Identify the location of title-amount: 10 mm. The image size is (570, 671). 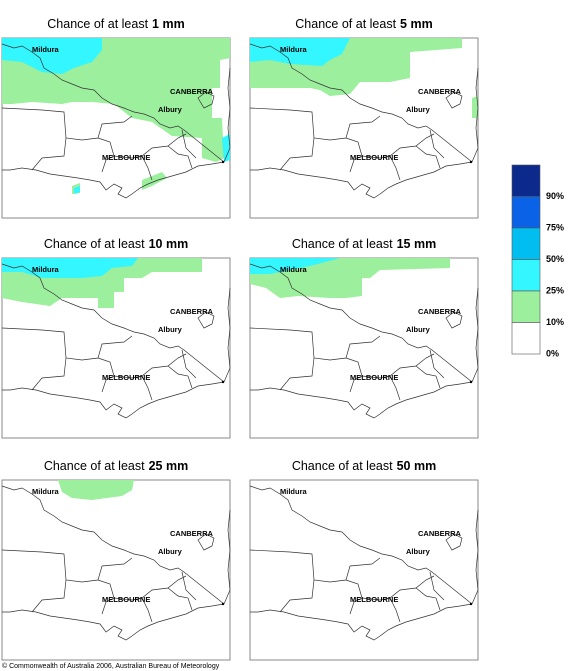
(169, 244).